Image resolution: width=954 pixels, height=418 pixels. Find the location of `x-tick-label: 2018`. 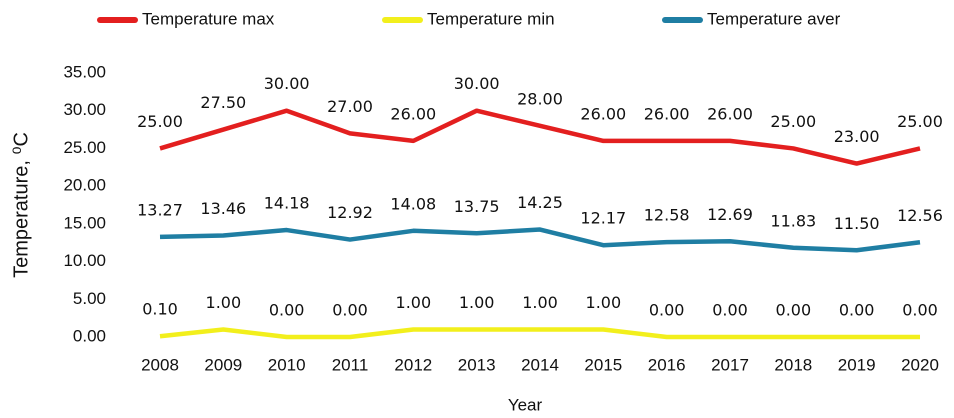

x-tick-label: 2018 is located at coordinates (793, 364).